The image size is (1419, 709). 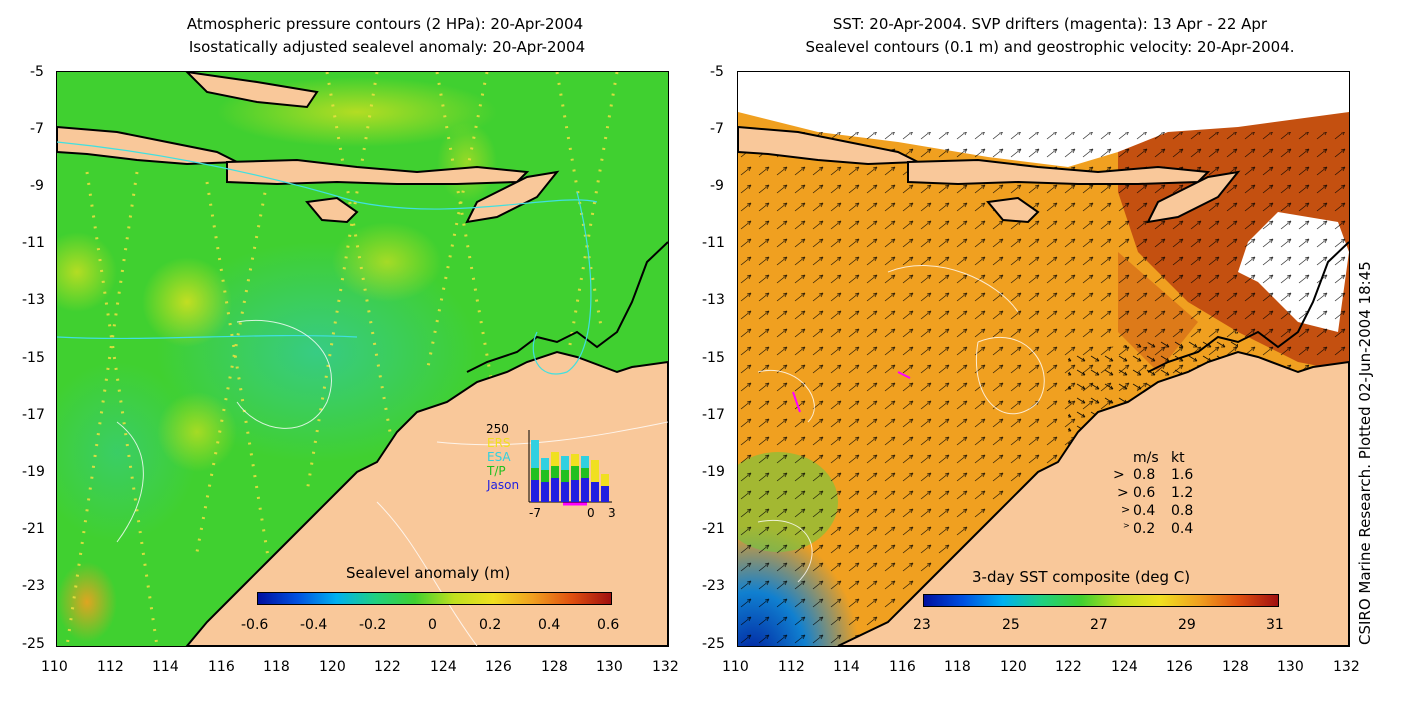 What do you see at coordinates (1043, 119) in the screenshot?
I see `cloud-mask-north` at bounding box center [1043, 119].